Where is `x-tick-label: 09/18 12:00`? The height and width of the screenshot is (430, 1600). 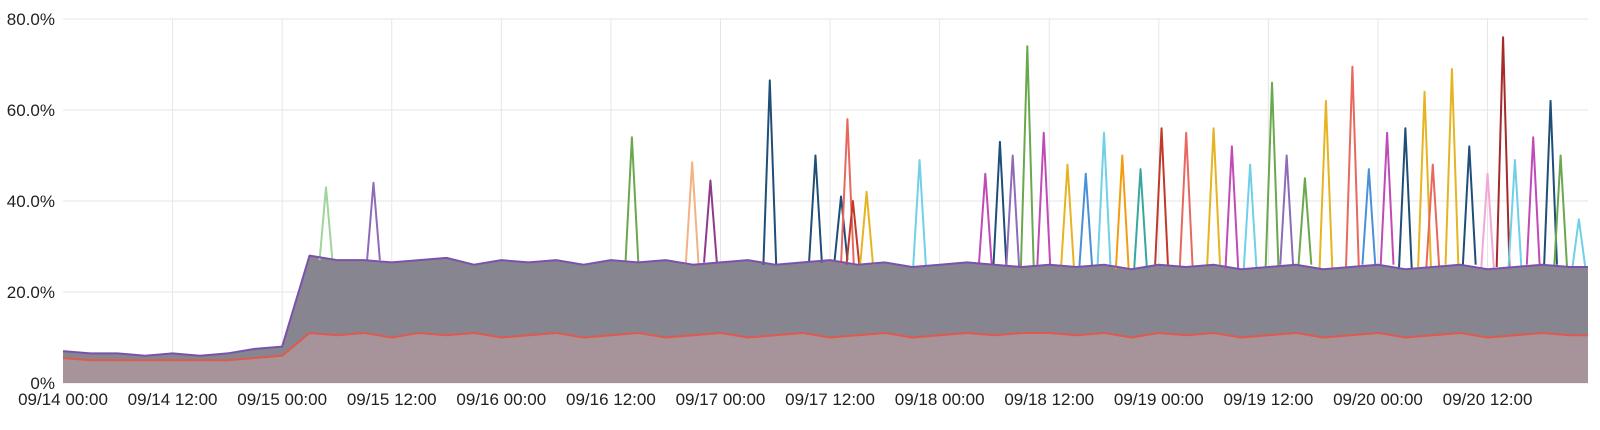 x-tick-label: 09/18 12:00 is located at coordinates (1049, 399).